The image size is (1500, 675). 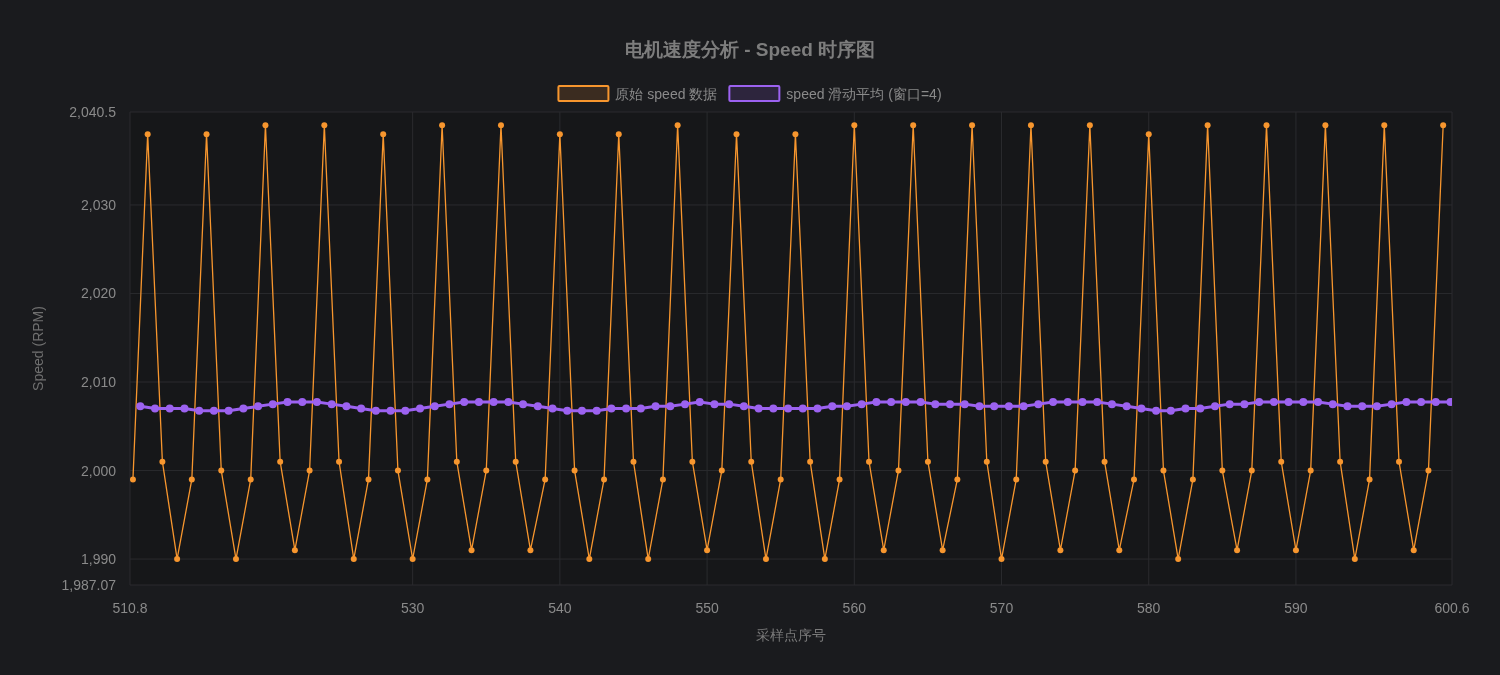 What do you see at coordinates (854, 608) in the screenshot?
I see `x-tick-label: 560` at bounding box center [854, 608].